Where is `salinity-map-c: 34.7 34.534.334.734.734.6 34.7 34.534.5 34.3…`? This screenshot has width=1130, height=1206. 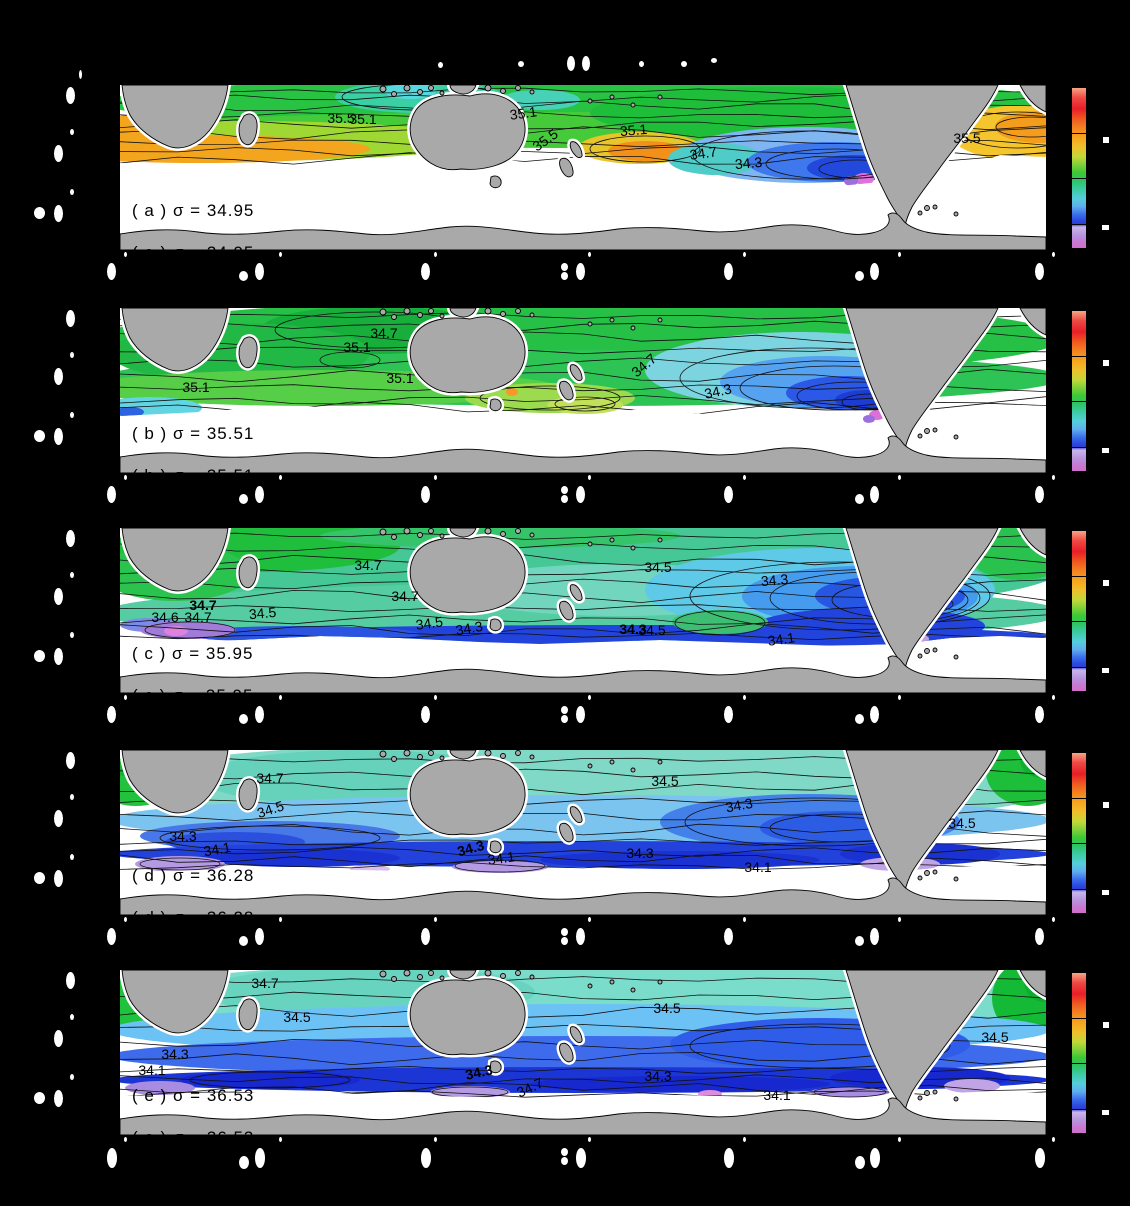 salinity-map-c: 34.7 34.534.334.734.734.6 34.7 34.534.5 34.3… is located at coordinates (583, 610).